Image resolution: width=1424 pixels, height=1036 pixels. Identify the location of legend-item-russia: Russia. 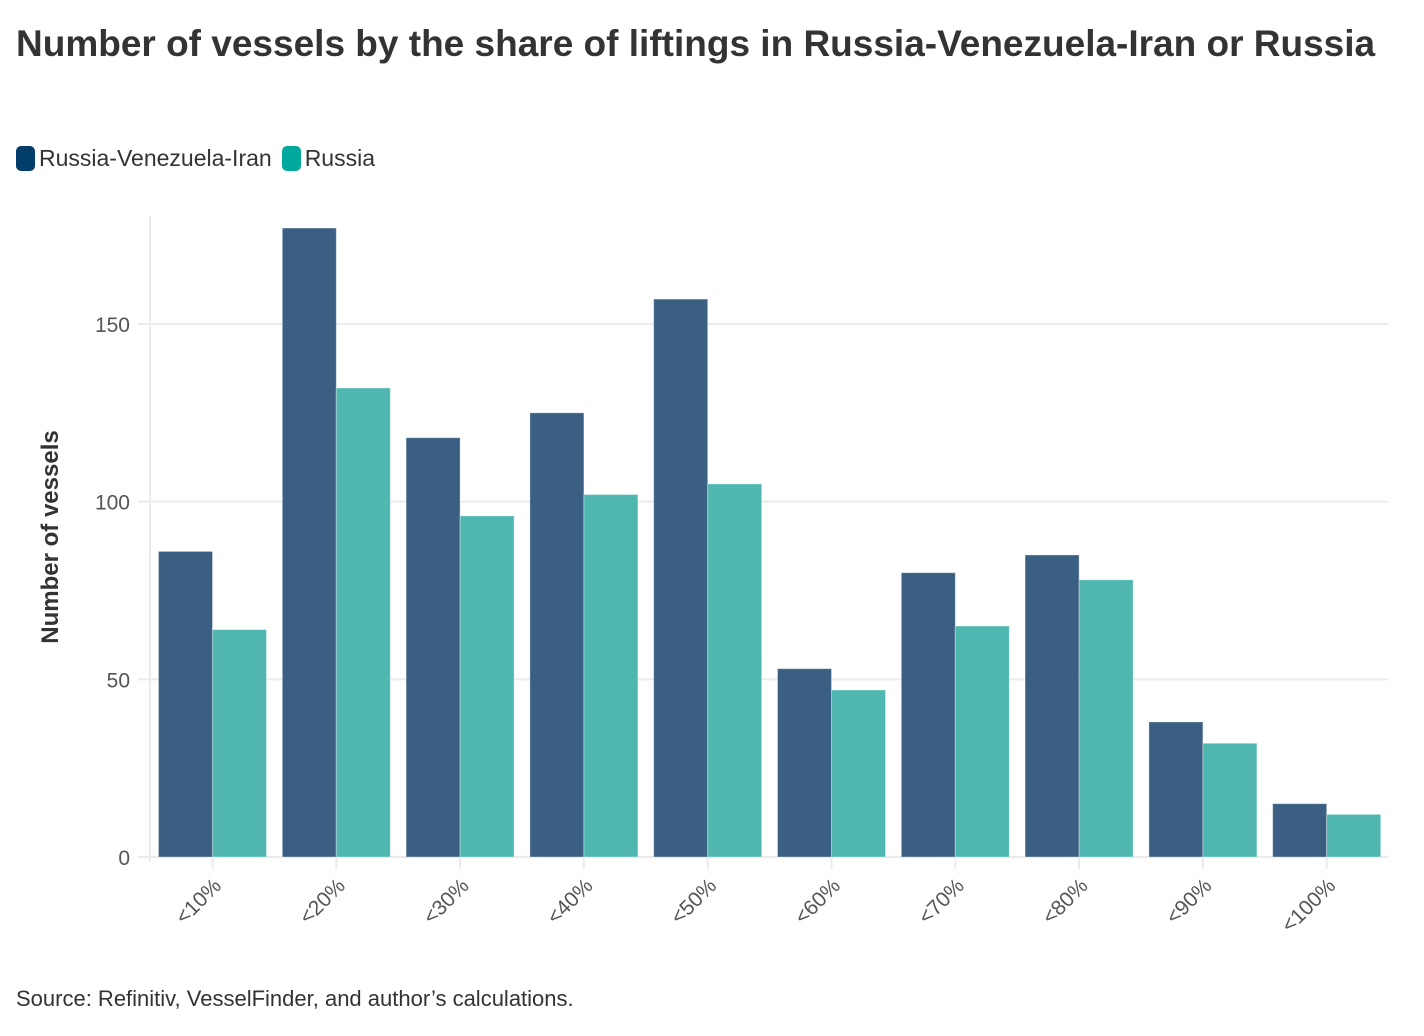
(328, 158).